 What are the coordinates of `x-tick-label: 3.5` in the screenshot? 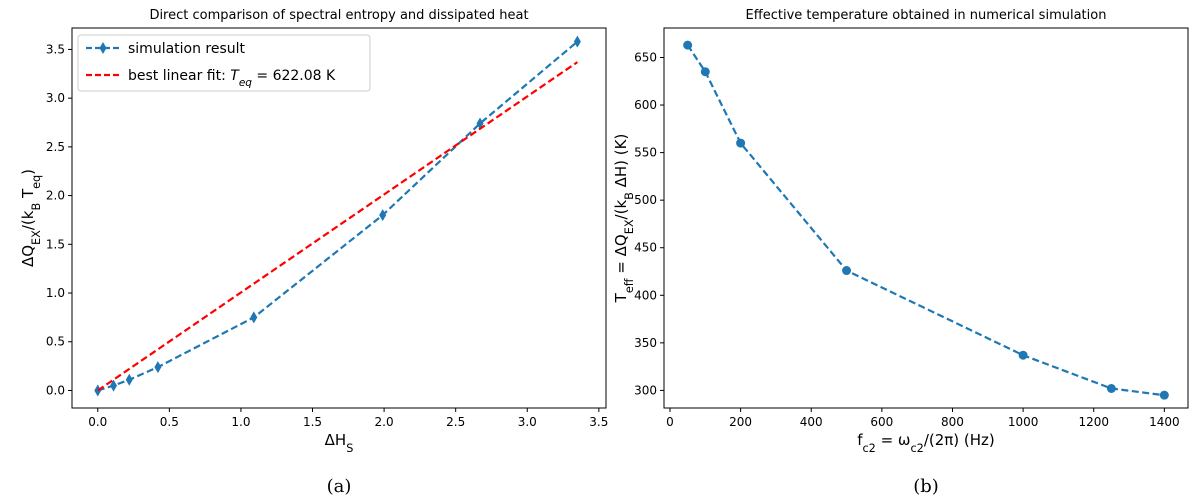 It's located at (598, 422).